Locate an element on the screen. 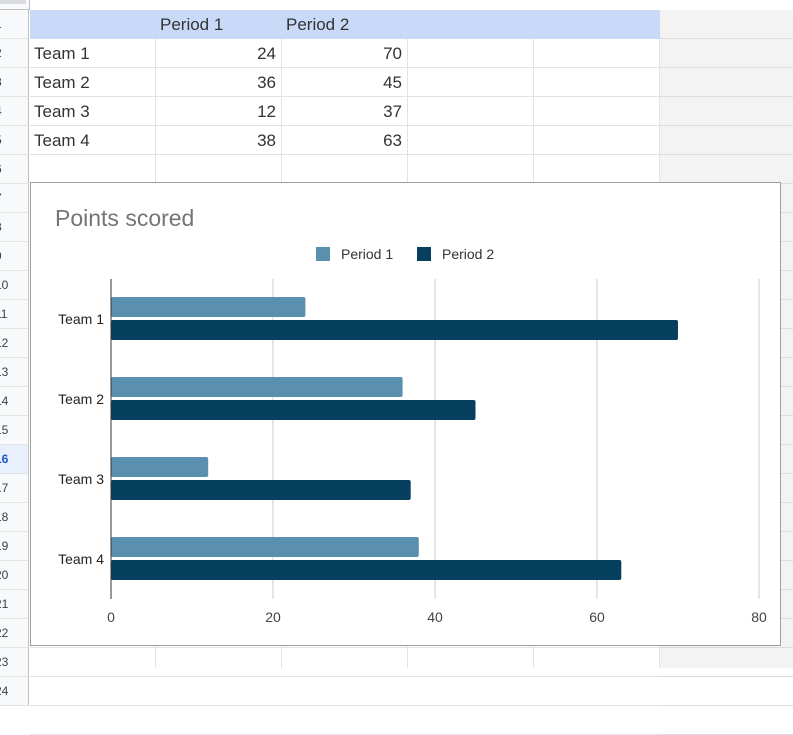  table-cell-period-1: 38 is located at coordinates (266, 140).